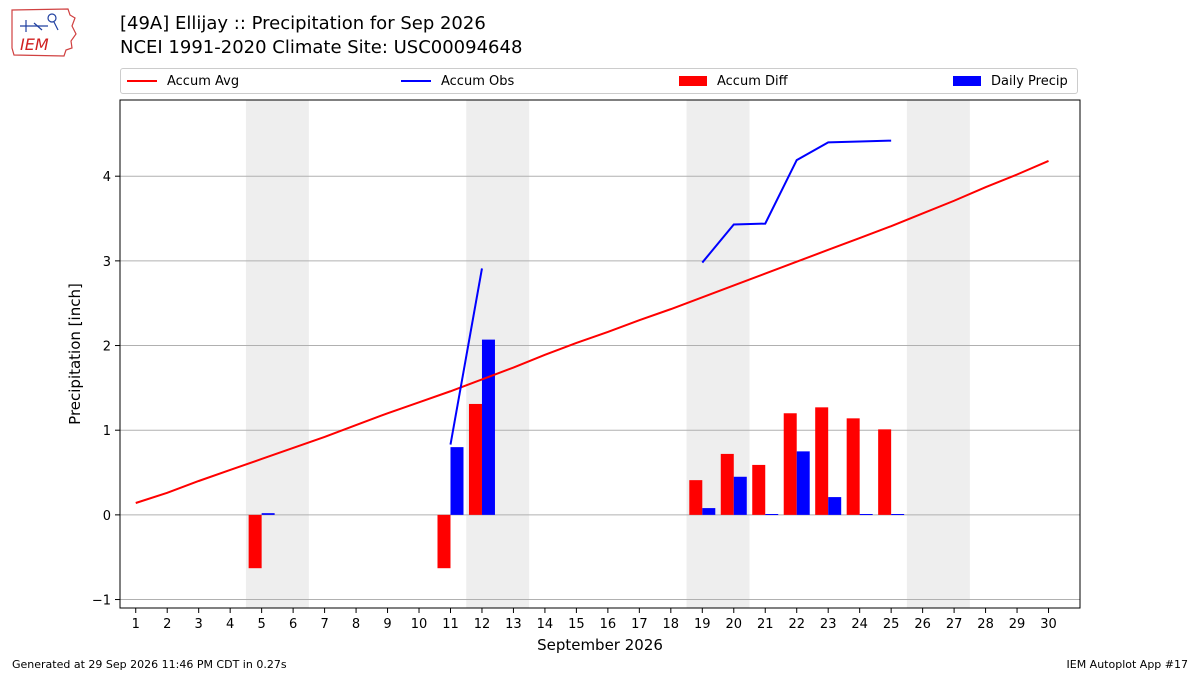 This screenshot has width=1200, height=675. Describe the element at coordinates (199, 624) in the screenshot. I see `x-tick-label-3: 3` at that location.